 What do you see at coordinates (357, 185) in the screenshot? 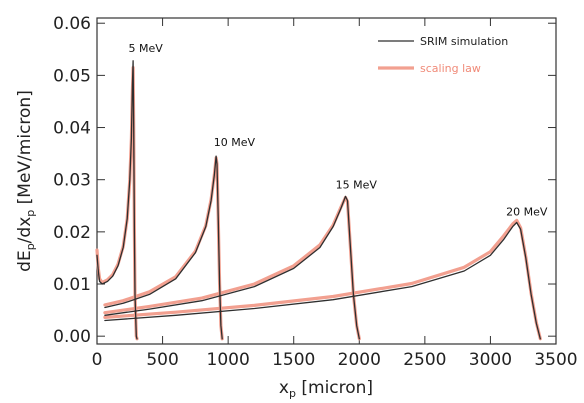
I see `peak-label-2: 15 MeV` at bounding box center [357, 185].